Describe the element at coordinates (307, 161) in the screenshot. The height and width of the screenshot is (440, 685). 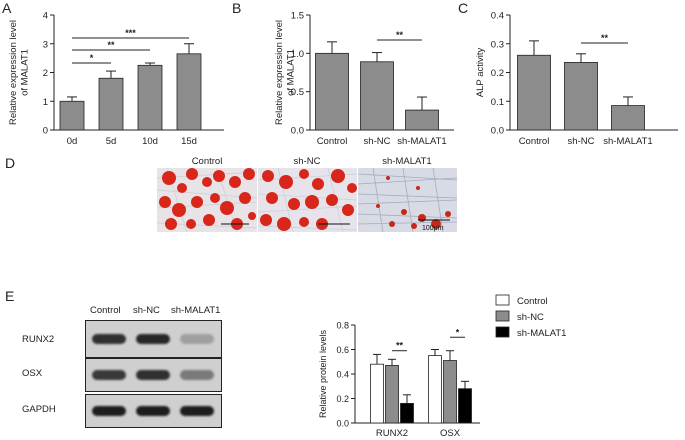
I see `staining-label-sh-nc: sh-NC` at that location.